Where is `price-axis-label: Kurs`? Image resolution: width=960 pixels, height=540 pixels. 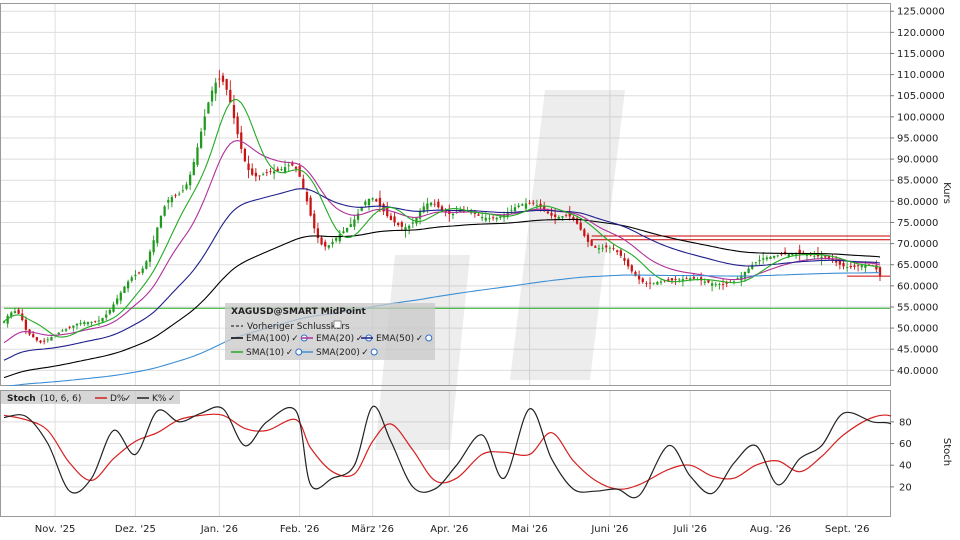 price-axis-label: Kurs is located at coordinates (946, 193).